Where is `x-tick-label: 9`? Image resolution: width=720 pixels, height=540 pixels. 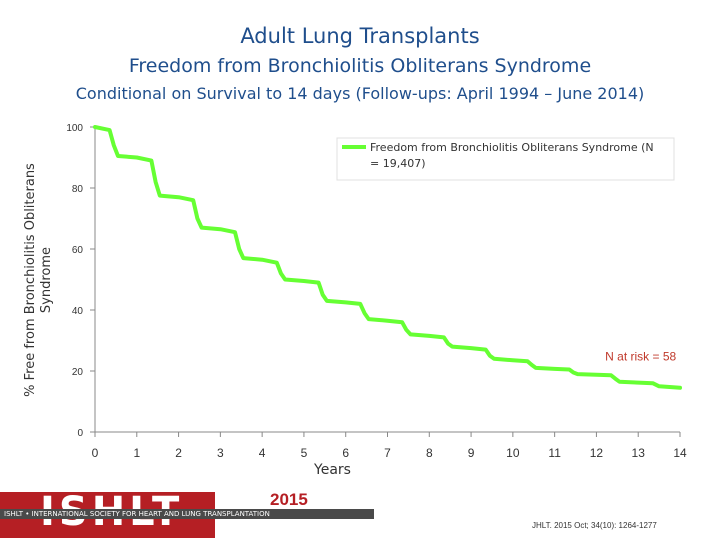
x-tick-label: 9 is located at coordinates (471, 453).